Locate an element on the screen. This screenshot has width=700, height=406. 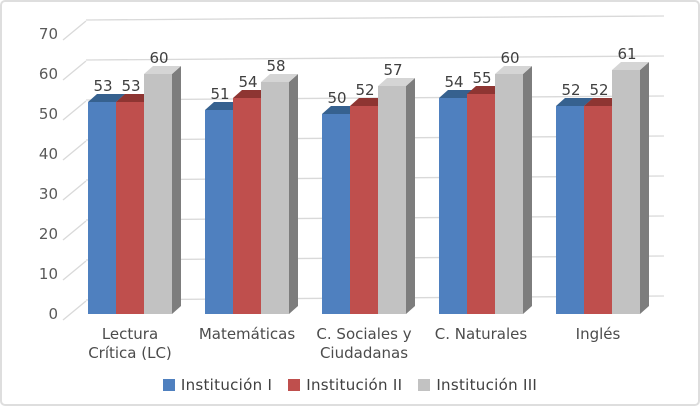
bar-value-label: 58 is located at coordinates (275, 66).